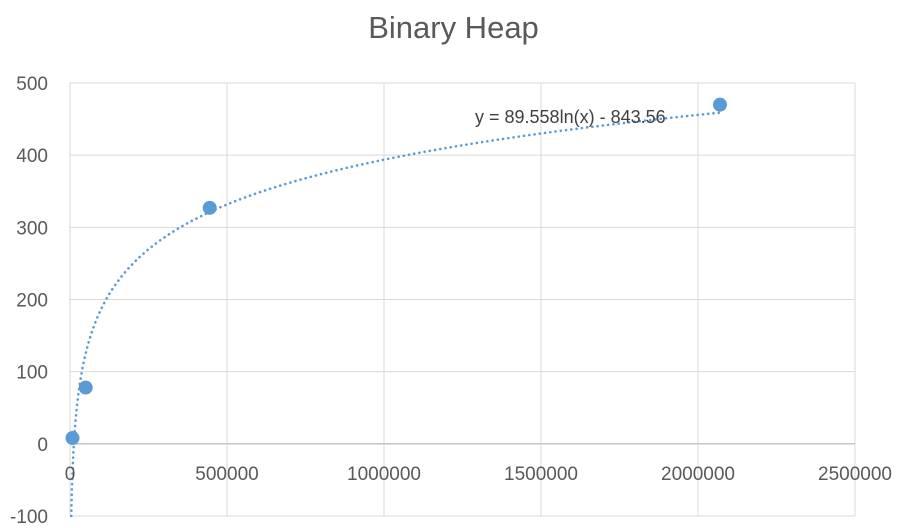 This screenshot has width=907, height=528. I want to click on y-tick-labels: -100 0 100 200 300 400 500, so click(29, 301).